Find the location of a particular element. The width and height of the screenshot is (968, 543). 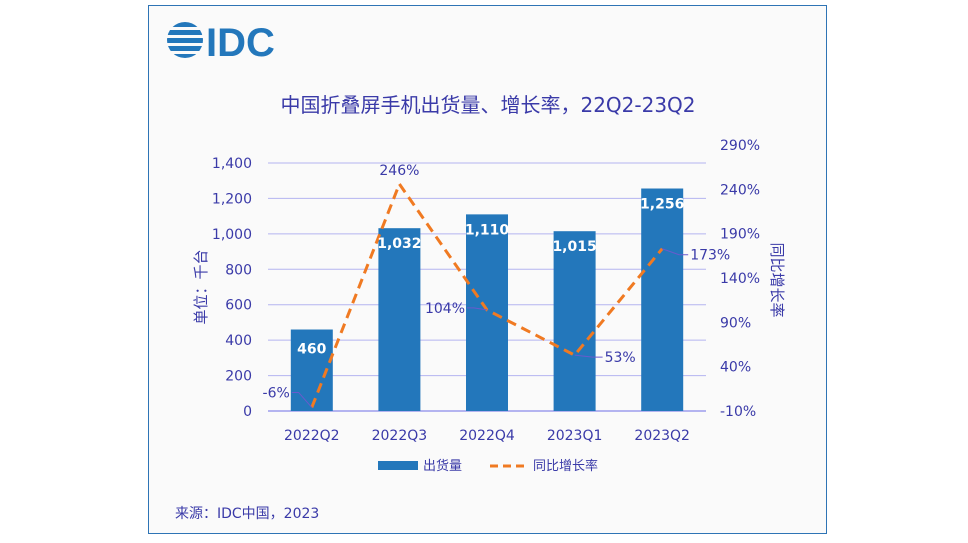

x-tick-label: 2023Q2 is located at coordinates (662, 436).